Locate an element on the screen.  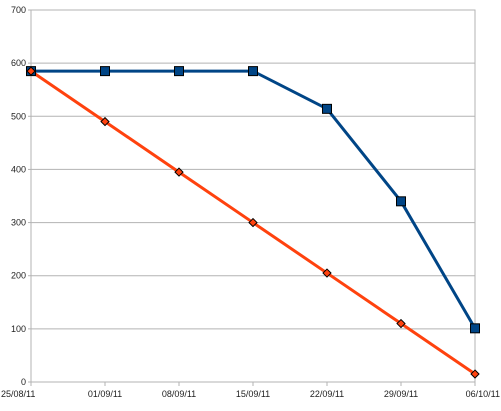
x-tick-label: 01/09/11 is located at coordinates (105, 394).